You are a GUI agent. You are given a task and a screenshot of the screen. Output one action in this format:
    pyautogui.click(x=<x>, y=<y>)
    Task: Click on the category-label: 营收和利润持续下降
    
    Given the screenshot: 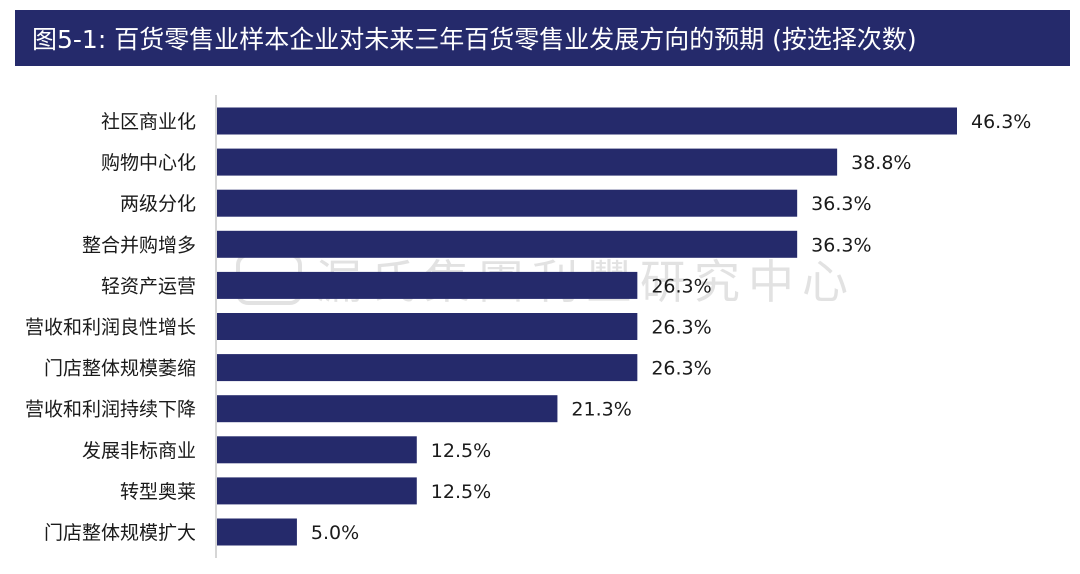 What is the action you would take?
    pyautogui.click(x=110, y=410)
    